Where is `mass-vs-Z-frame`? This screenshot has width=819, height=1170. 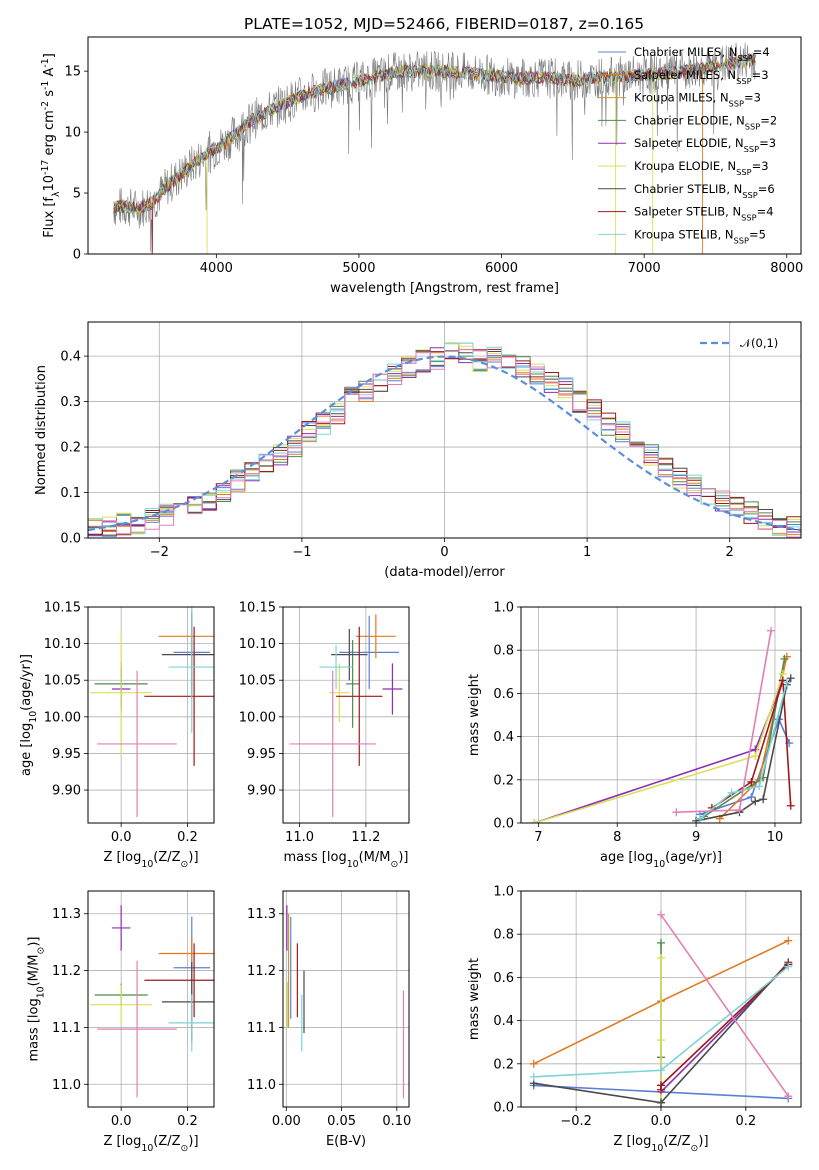
mass-vs-Z-frame is located at coordinates (151, 999).